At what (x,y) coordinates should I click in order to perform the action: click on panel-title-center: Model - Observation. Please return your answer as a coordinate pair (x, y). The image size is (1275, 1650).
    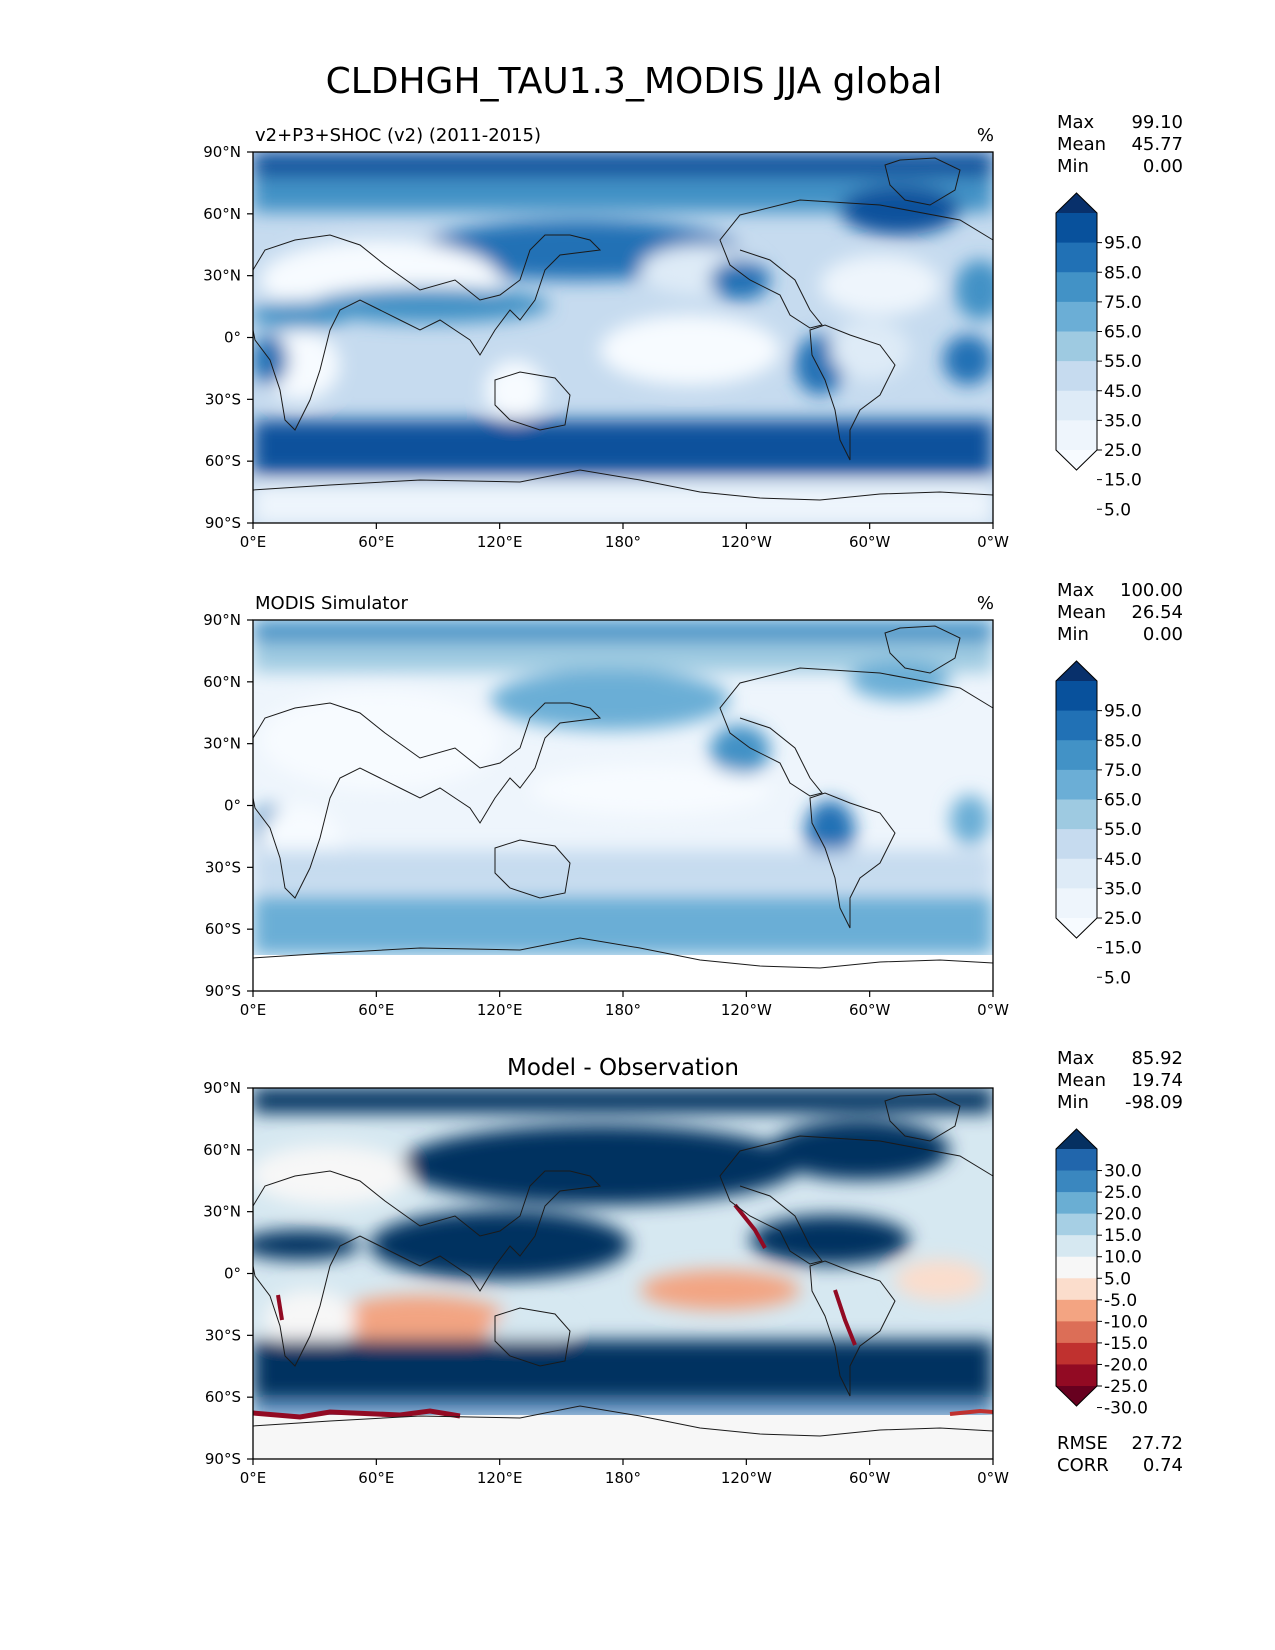
    Looking at the image, I should click on (623, 1068).